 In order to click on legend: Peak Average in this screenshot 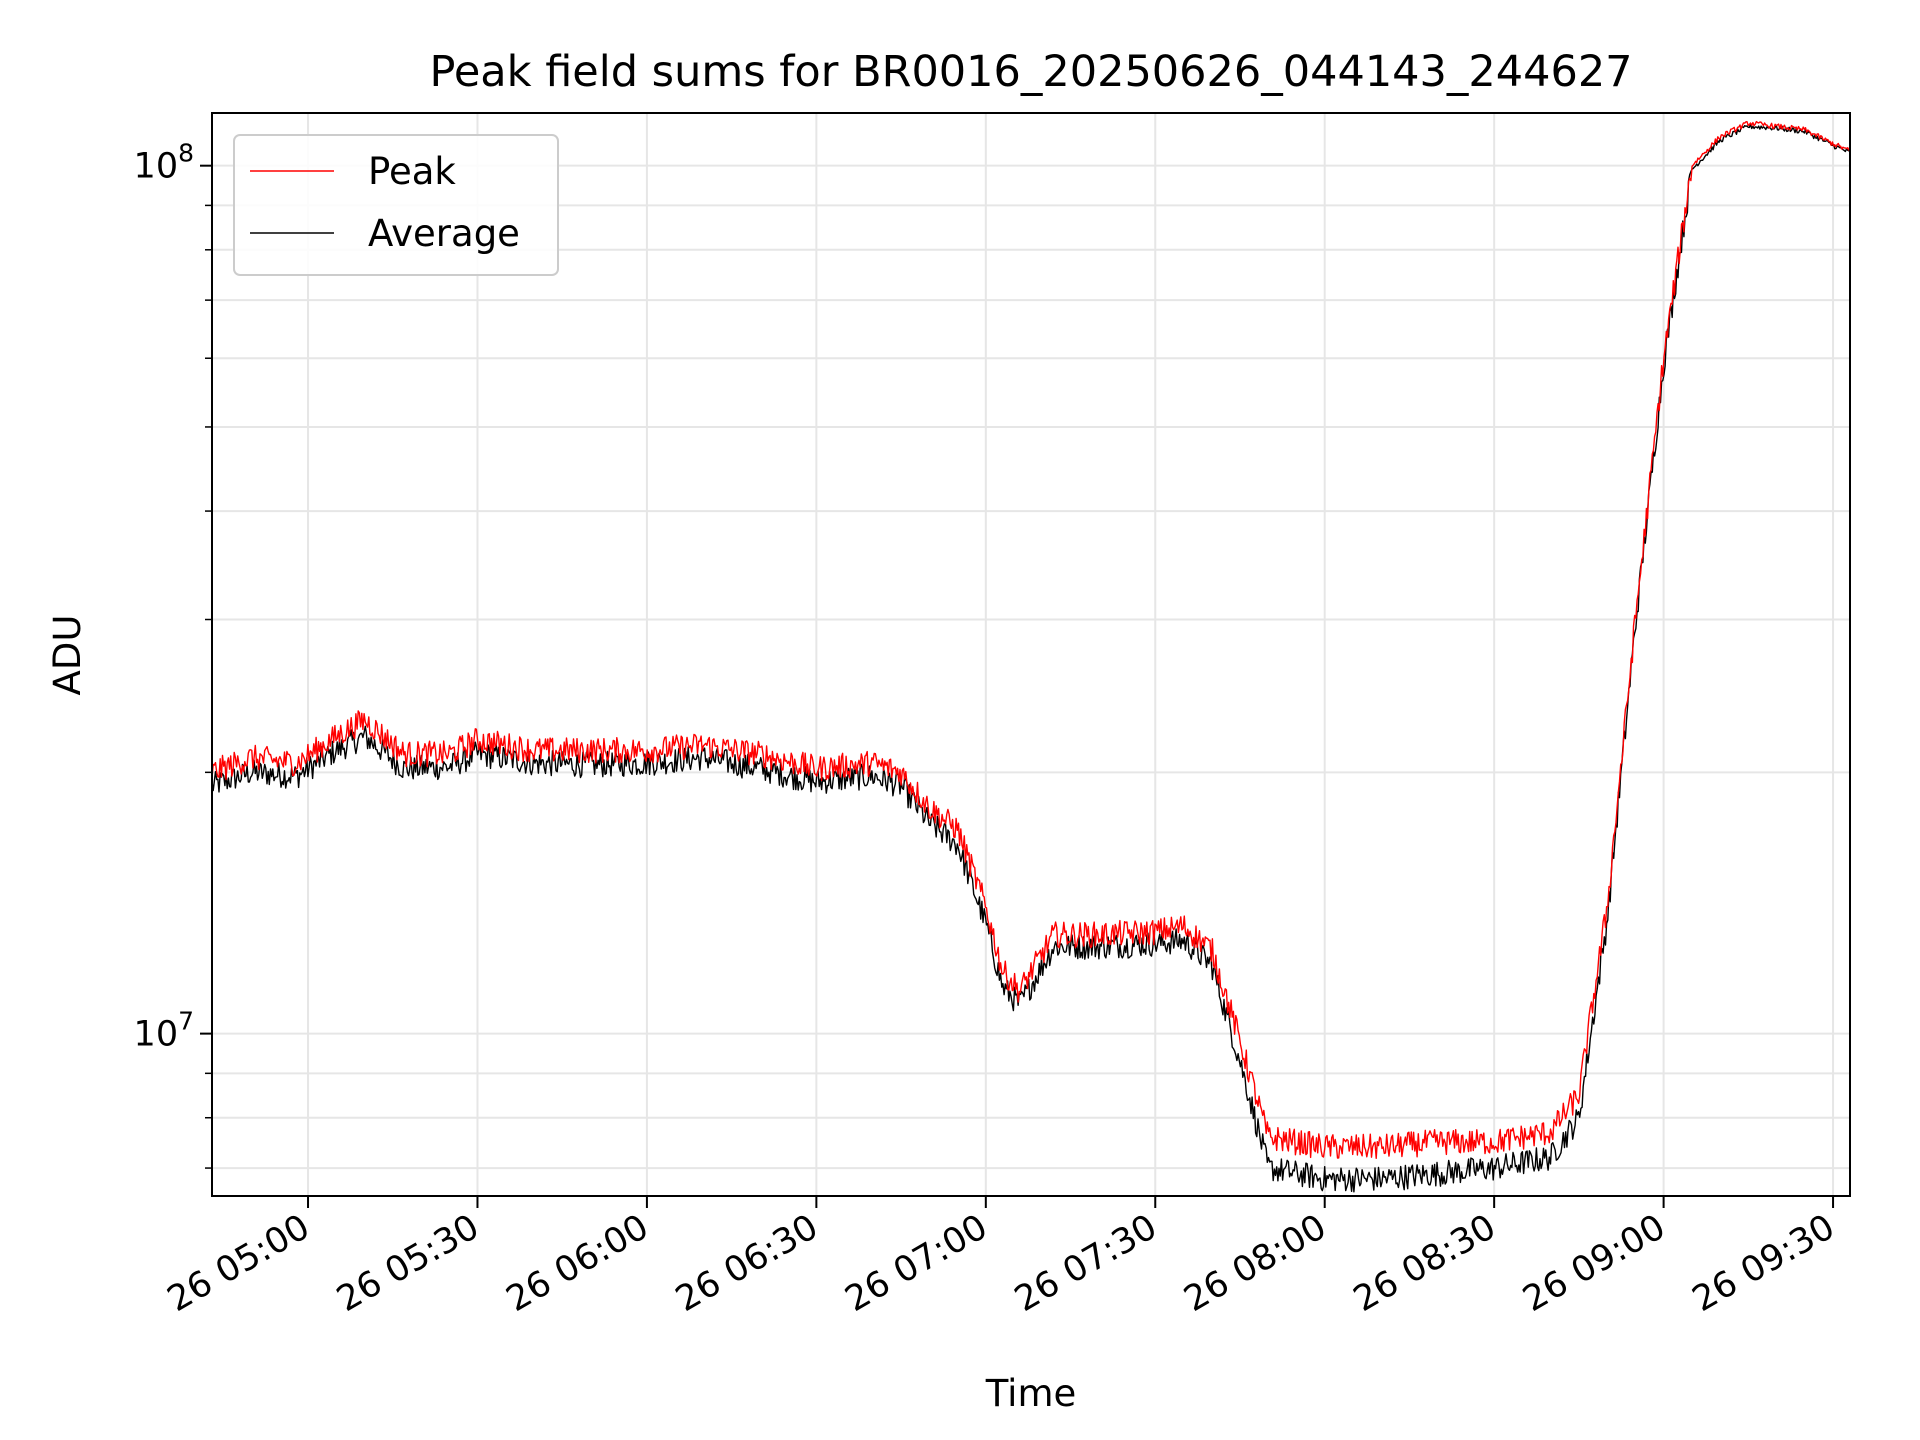, I will do `click(396, 205)`.